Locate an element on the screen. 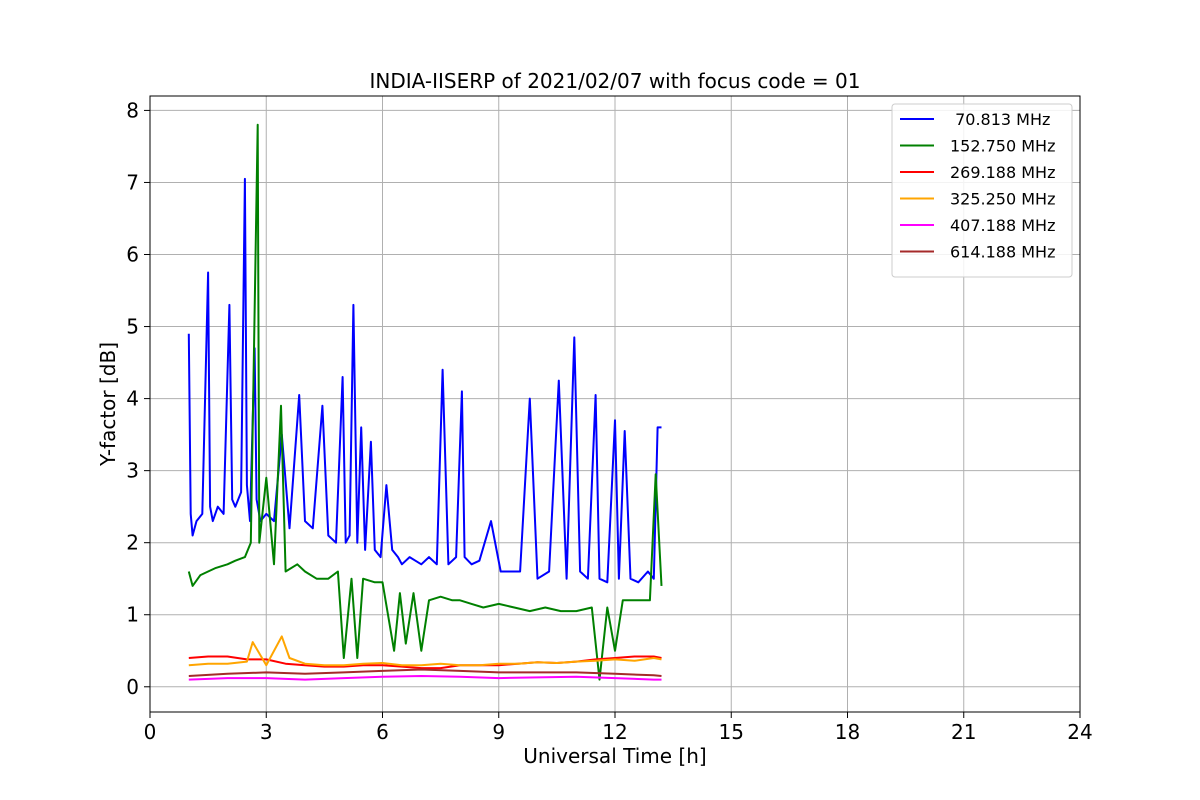 The image size is (1200, 800). legend-label: 152.750 MHz is located at coordinates (1002, 146).